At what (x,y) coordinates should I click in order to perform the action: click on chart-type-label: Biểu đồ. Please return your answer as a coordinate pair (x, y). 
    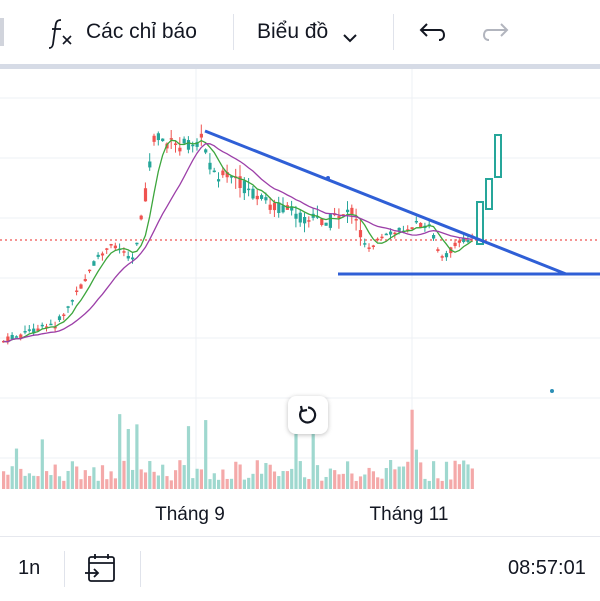
    Looking at the image, I should click on (293, 31).